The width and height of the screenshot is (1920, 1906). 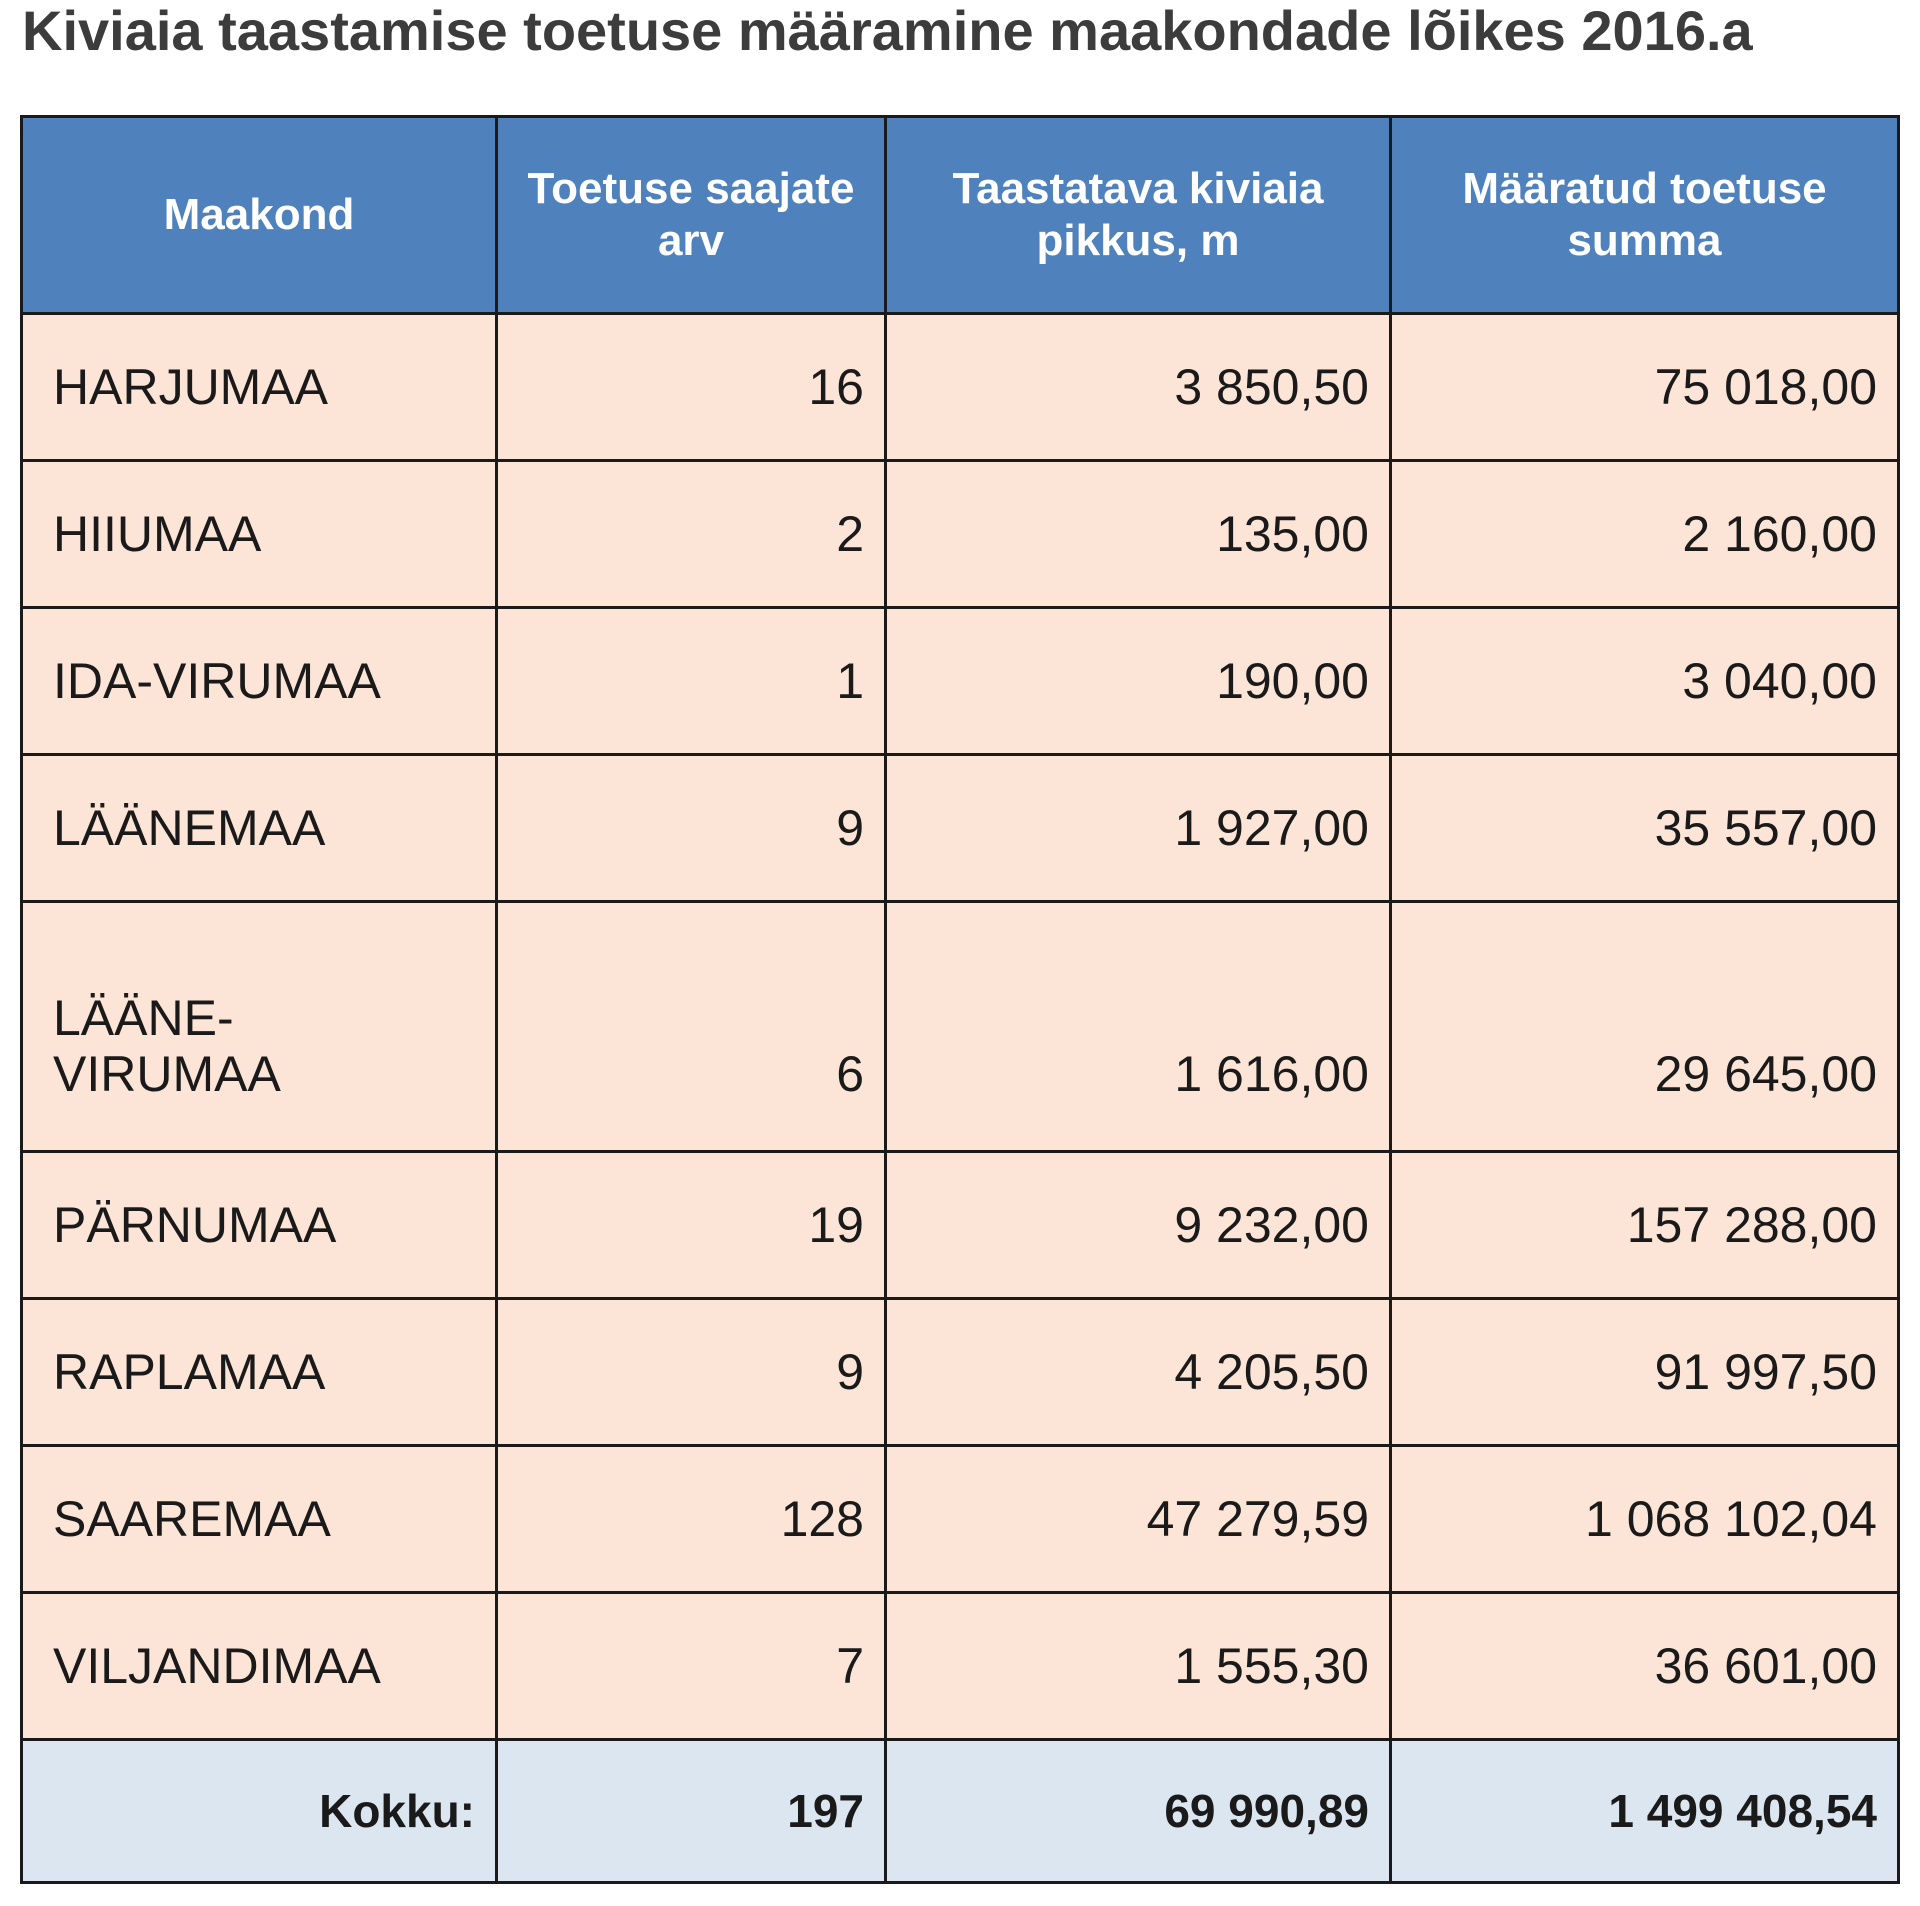 I want to click on table-row: LÄÄNEMAA 9 1 927,00 35 557,00, so click(x=960, y=828).